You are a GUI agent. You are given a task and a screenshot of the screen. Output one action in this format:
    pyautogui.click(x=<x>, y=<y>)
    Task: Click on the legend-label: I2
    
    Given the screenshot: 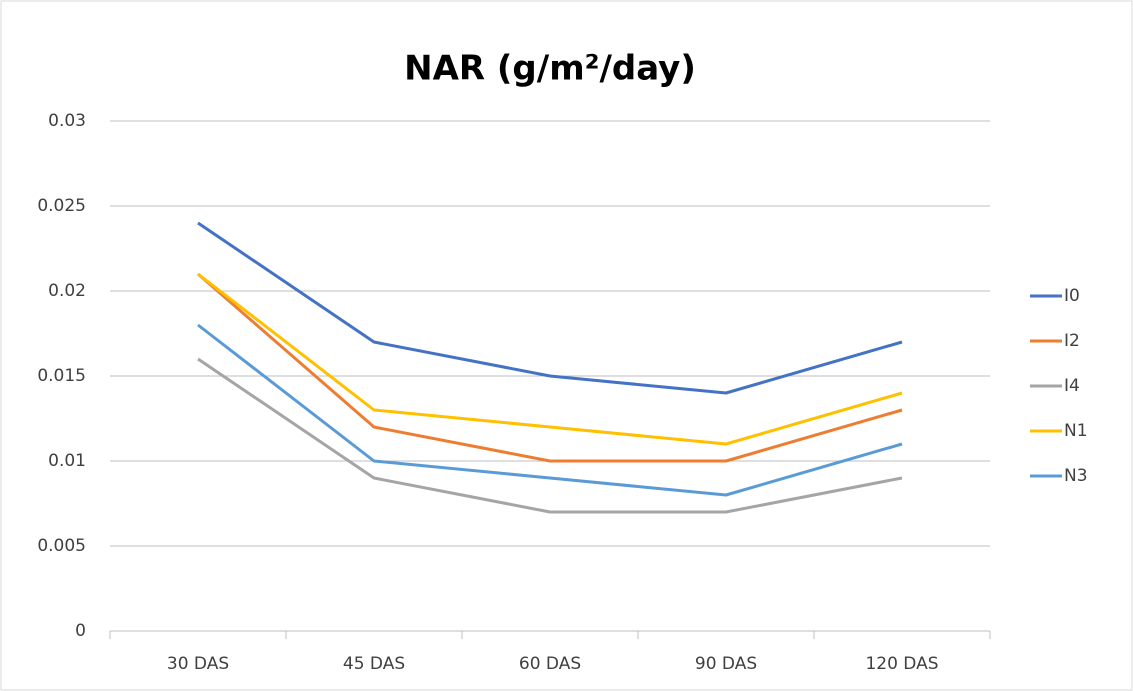 What is the action you would take?
    pyautogui.click(x=1072, y=341)
    